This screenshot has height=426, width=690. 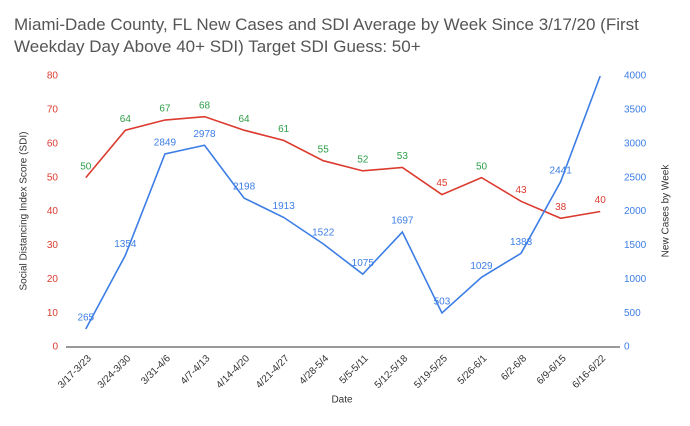 I want to click on data-label: 68, so click(x=205, y=105).